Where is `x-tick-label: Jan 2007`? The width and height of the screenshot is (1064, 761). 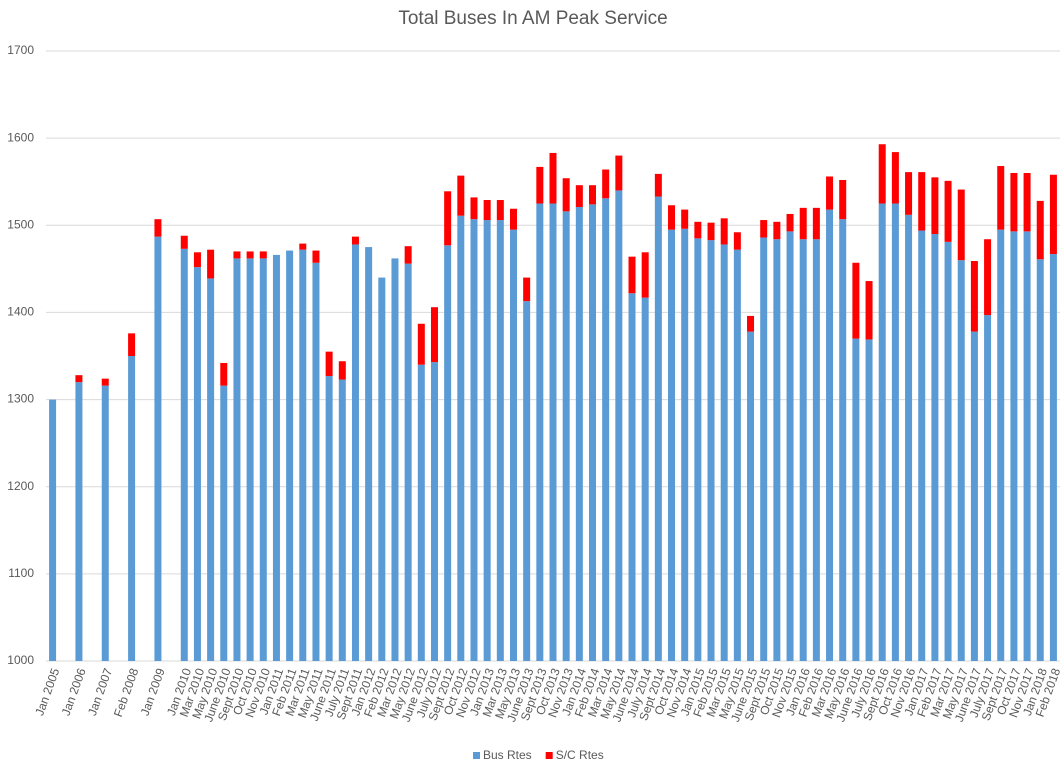 x-tick-label: Jan 2007 is located at coordinates (100, 691).